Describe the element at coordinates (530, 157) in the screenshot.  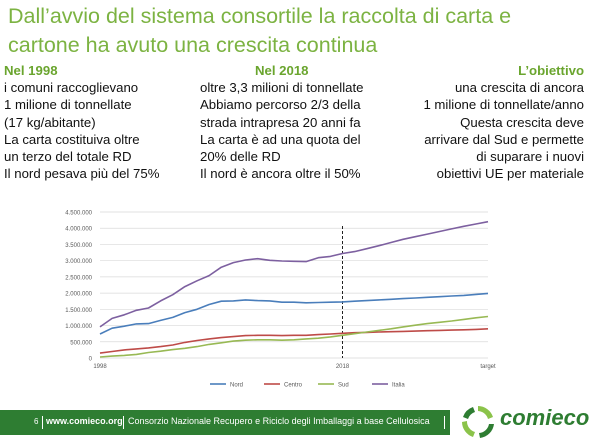
I see `column-line: di suparare i nuovi` at that location.